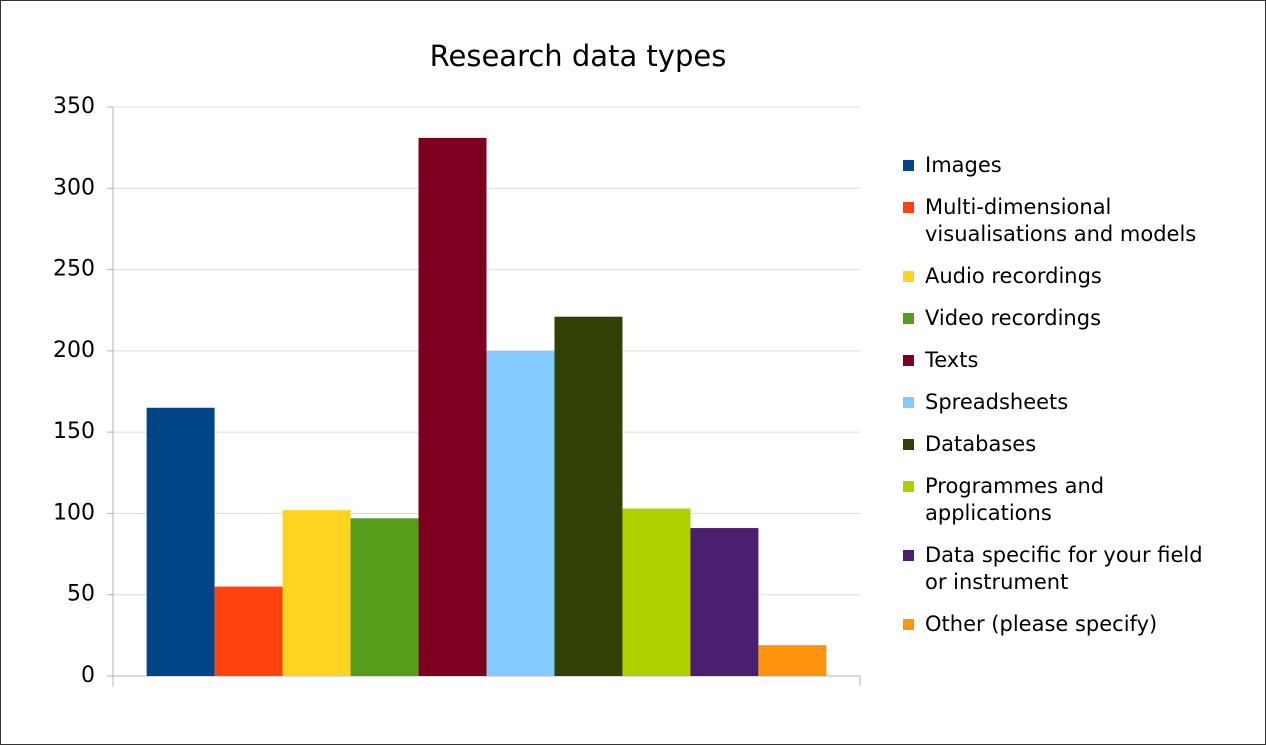  What do you see at coordinates (74, 106) in the screenshot?
I see `y-tick-label: 350` at bounding box center [74, 106].